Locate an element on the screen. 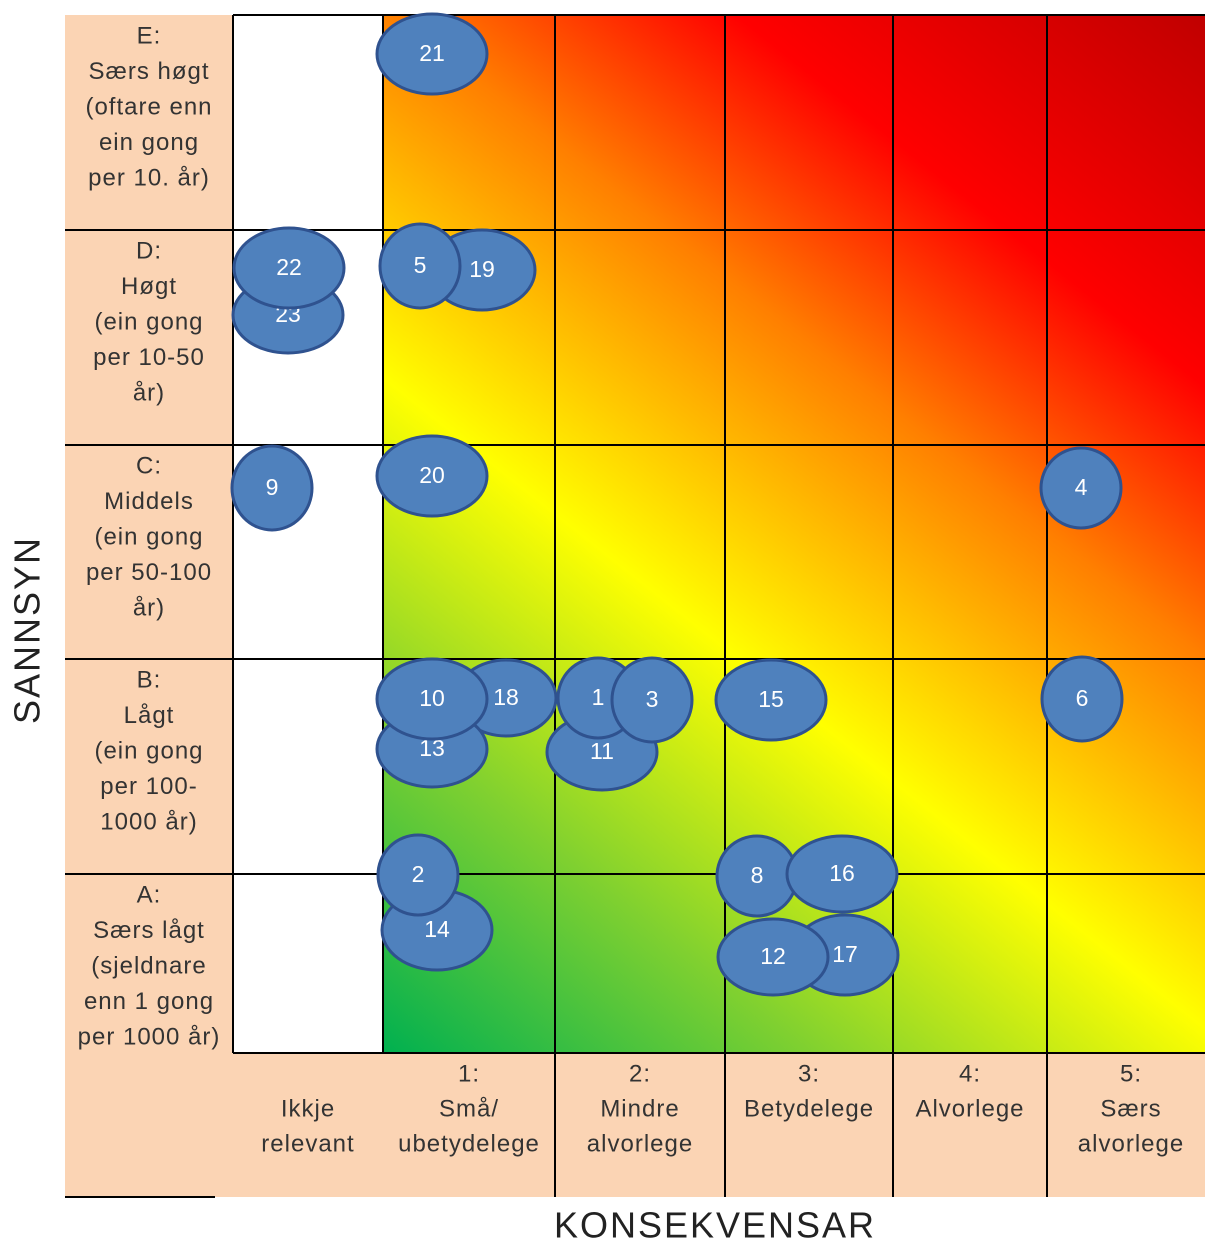  column-code: 3: is located at coordinates (809, 1073).